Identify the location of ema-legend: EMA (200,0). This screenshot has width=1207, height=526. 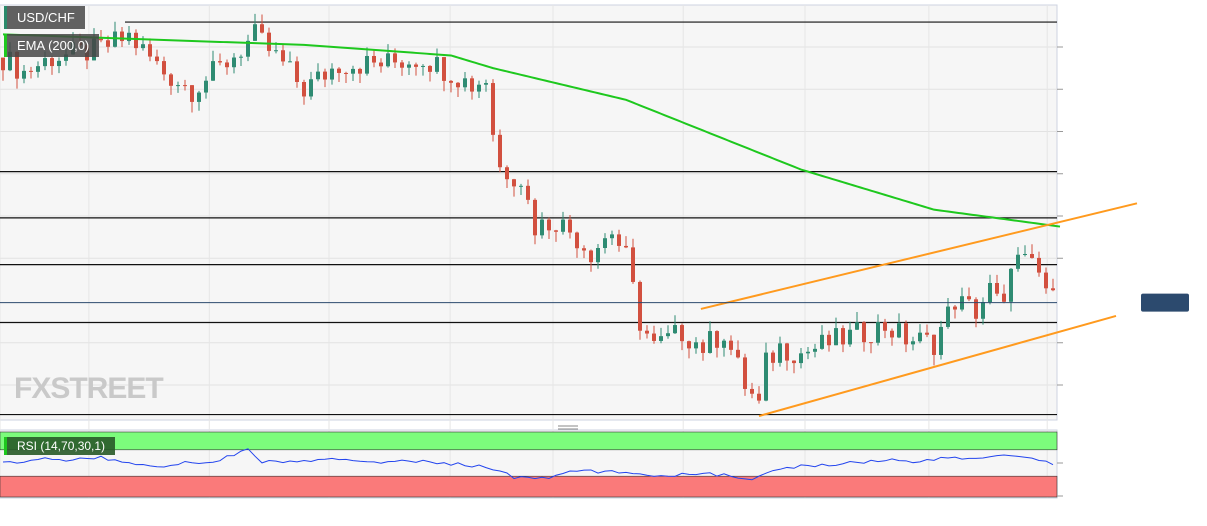
(52, 45).